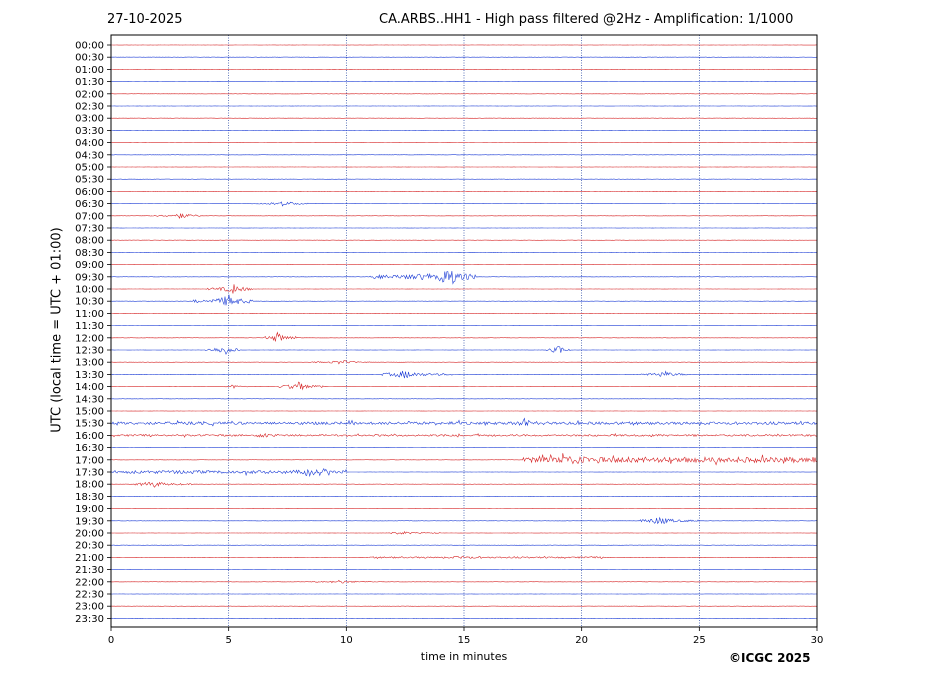 This screenshot has width=927, height=696. I want to click on y-tick-label: 16:00, so click(89, 436).